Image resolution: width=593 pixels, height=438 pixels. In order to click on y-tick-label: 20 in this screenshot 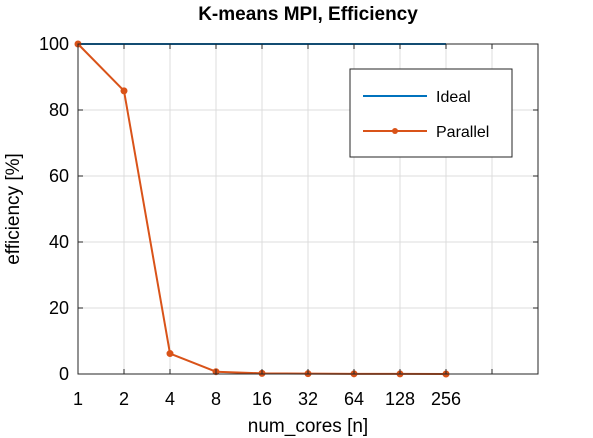, I will do `click(59, 308)`.